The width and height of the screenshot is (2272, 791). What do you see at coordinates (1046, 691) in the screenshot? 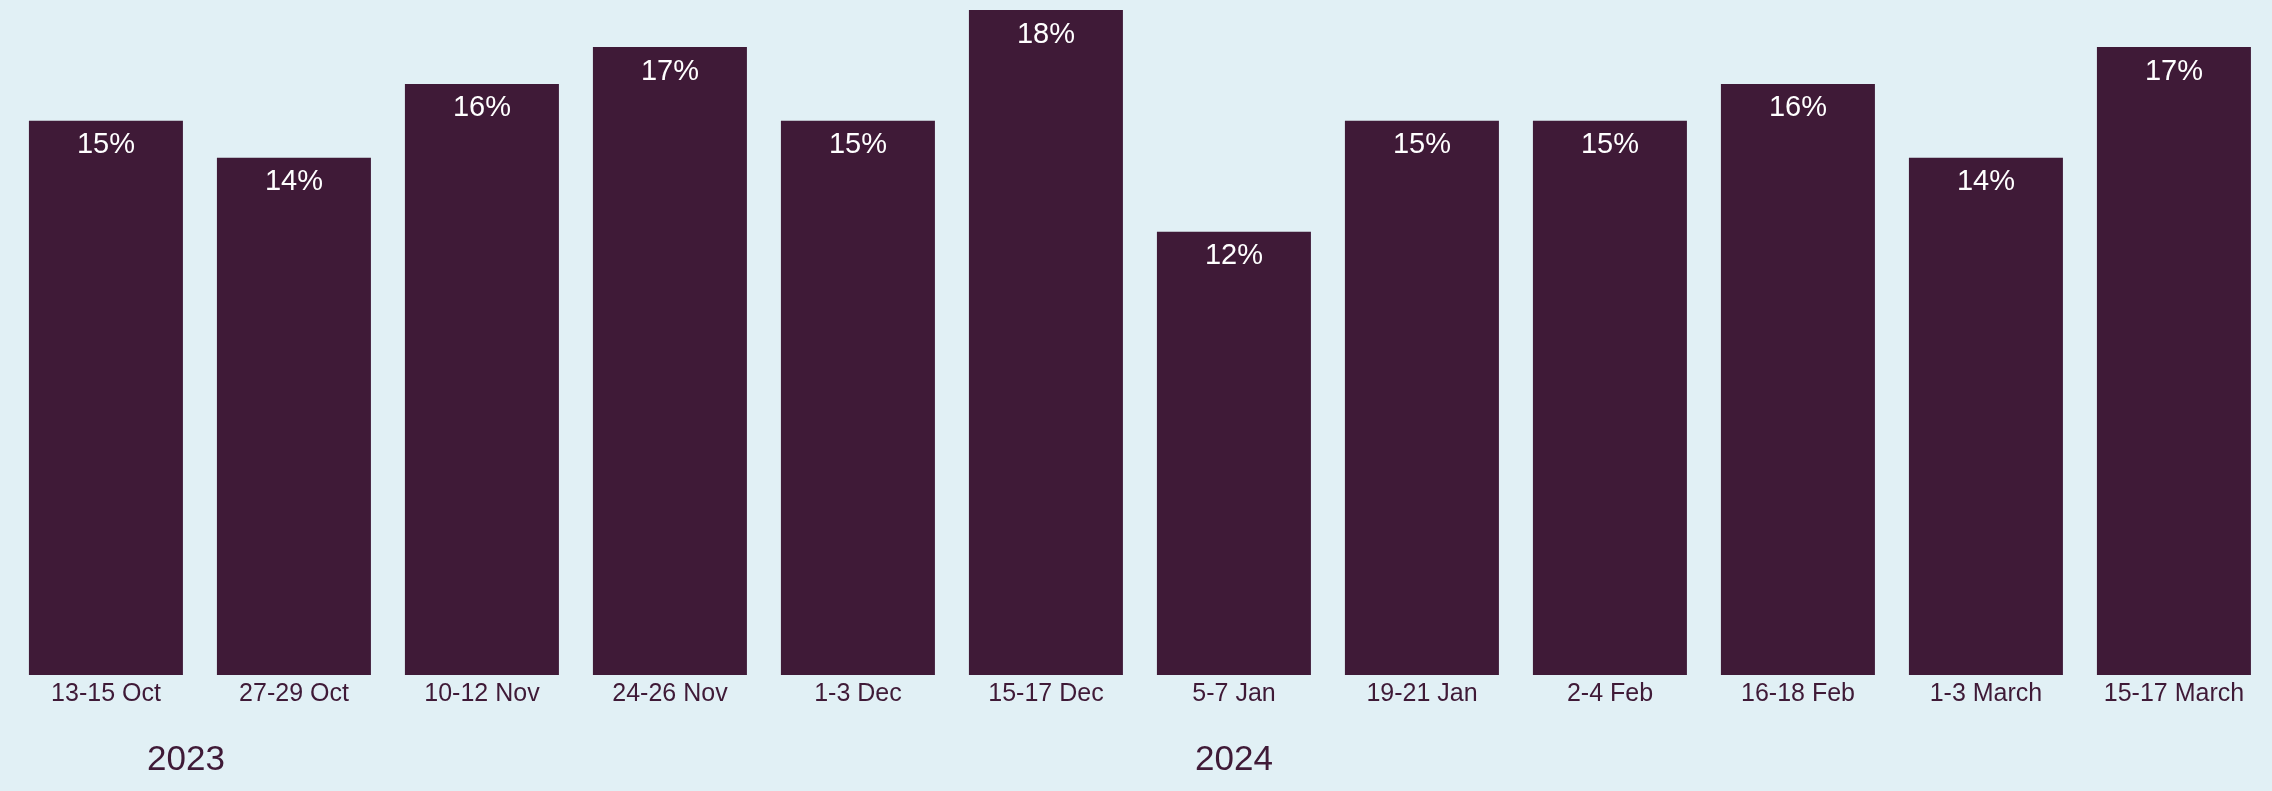
I see `x-tick-label: 15-17 Dec` at bounding box center [1046, 691].